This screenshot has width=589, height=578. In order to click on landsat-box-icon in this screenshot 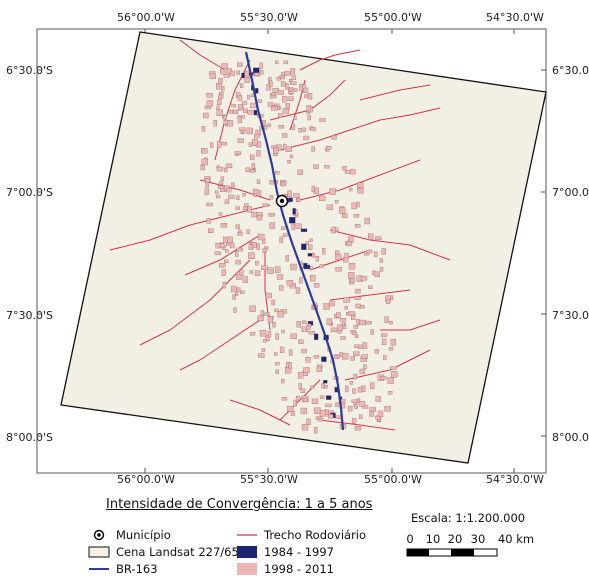, I will do `click(99, 552)`.